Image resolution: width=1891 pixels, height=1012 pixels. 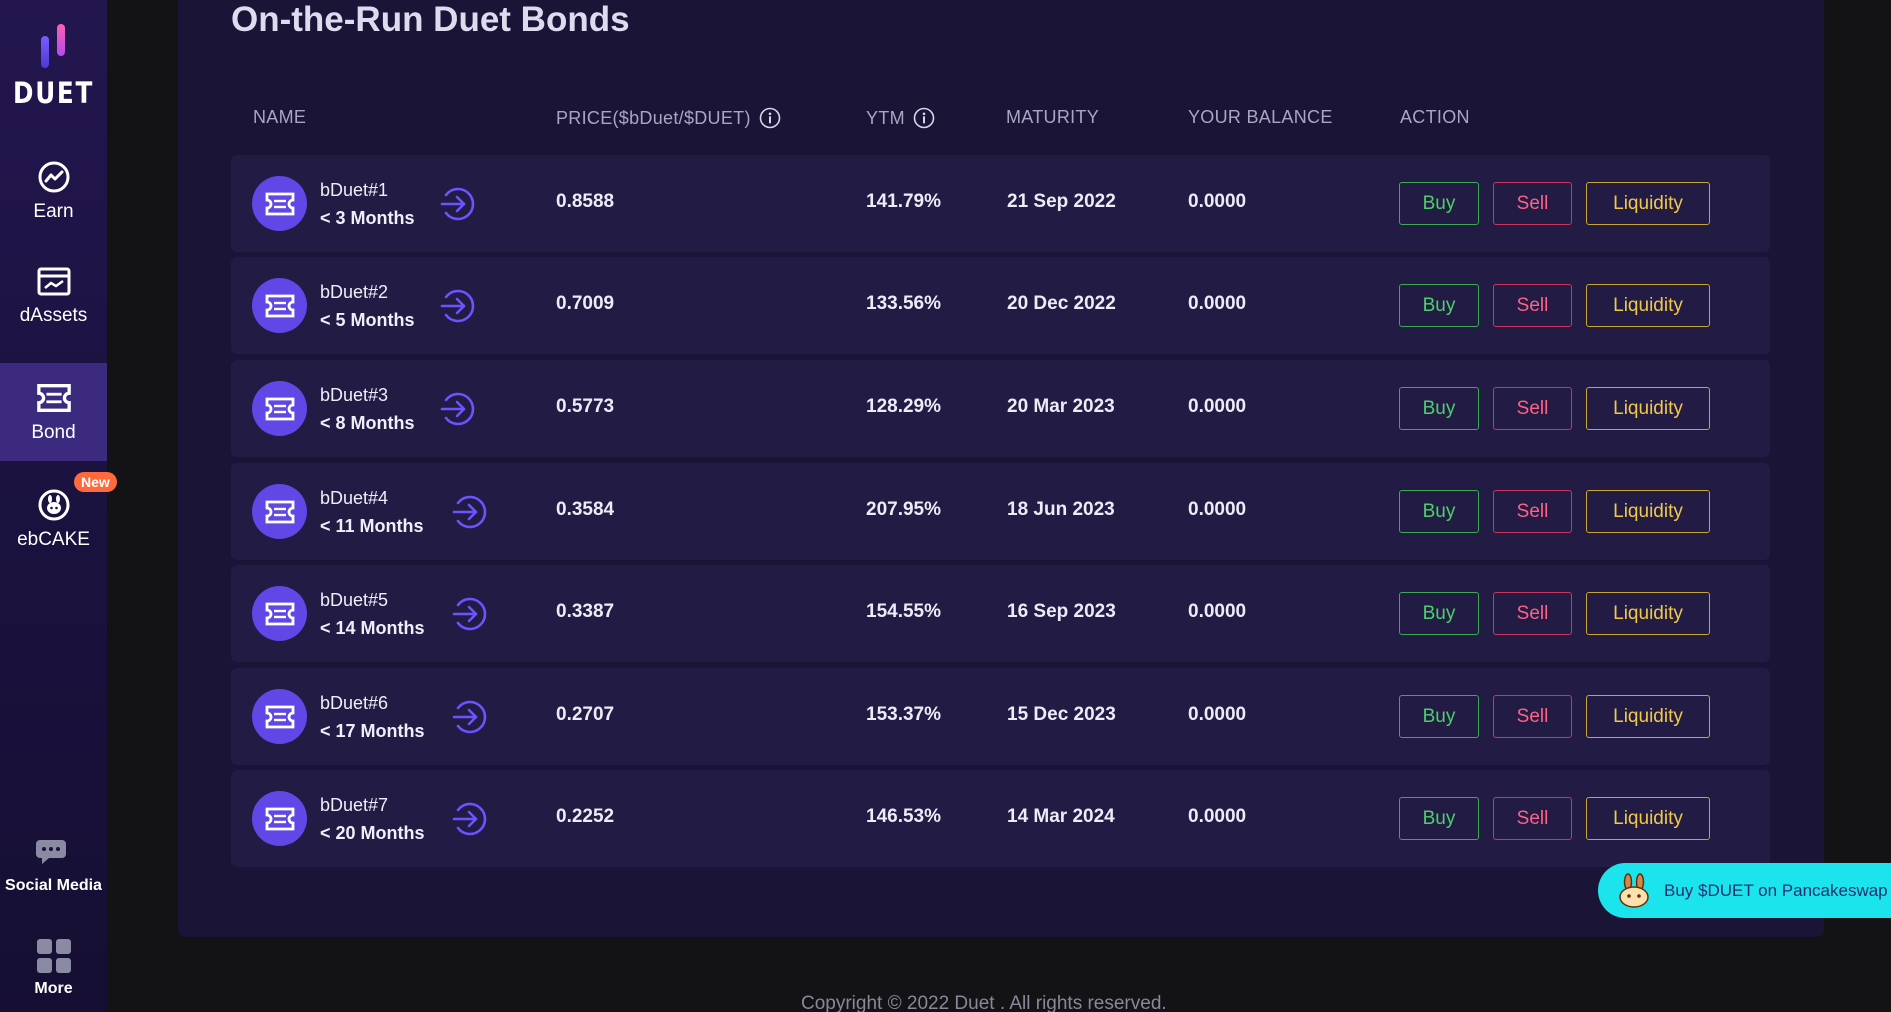 What do you see at coordinates (904, 406) in the screenshot?
I see `bond-ytm: 128.29%` at bounding box center [904, 406].